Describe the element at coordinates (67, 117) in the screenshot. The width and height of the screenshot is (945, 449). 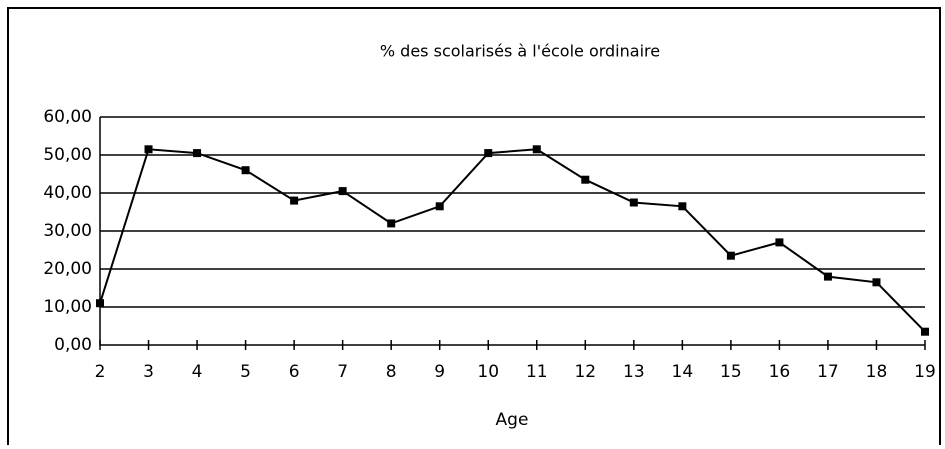
I see `y-tick-label: 60,00` at that location.